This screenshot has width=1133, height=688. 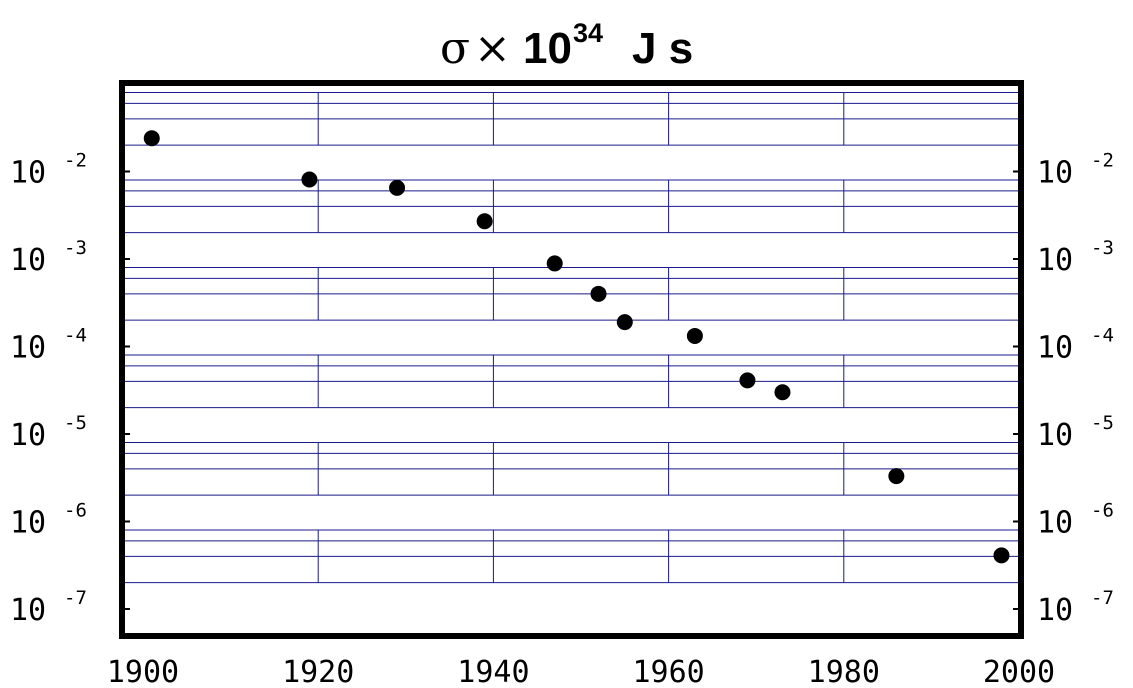 What do you see at coordinates (75, 161) in the screenshot?
I see `y-tick-exponent-left: -2` at bounding box center [75, 161].